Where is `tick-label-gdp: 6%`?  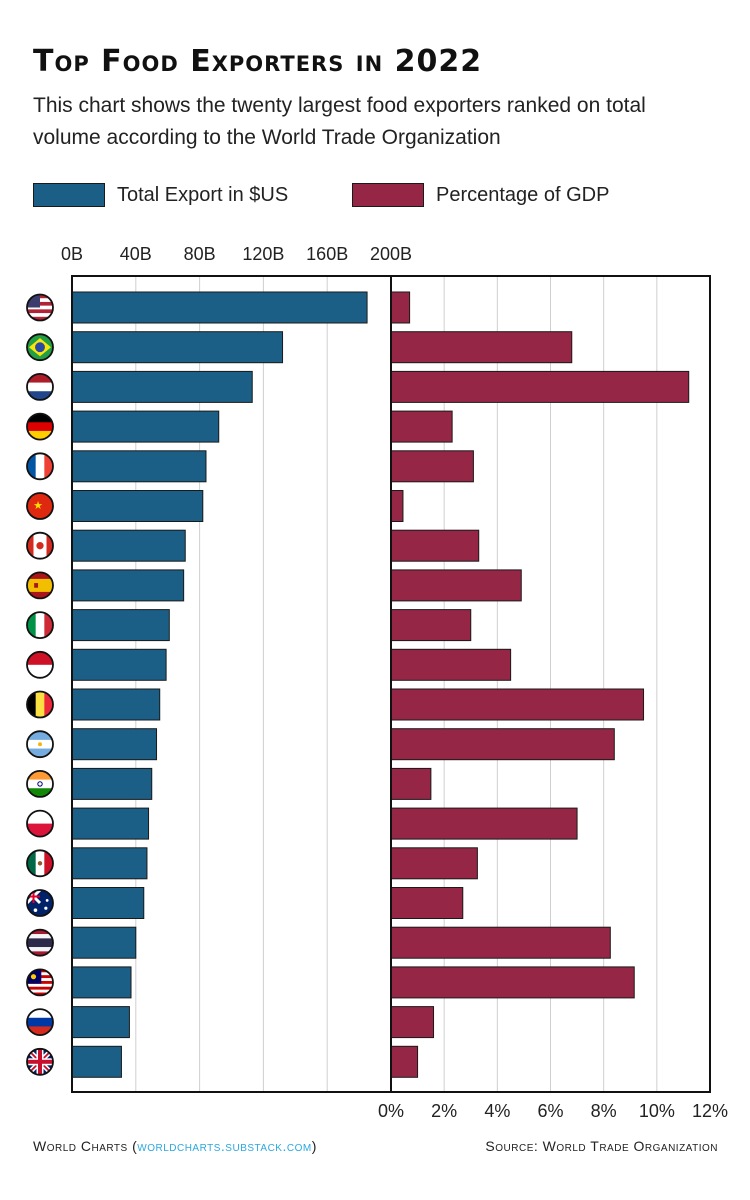 tick-label-gdp: 6% is located at coordinates (550, 1111).